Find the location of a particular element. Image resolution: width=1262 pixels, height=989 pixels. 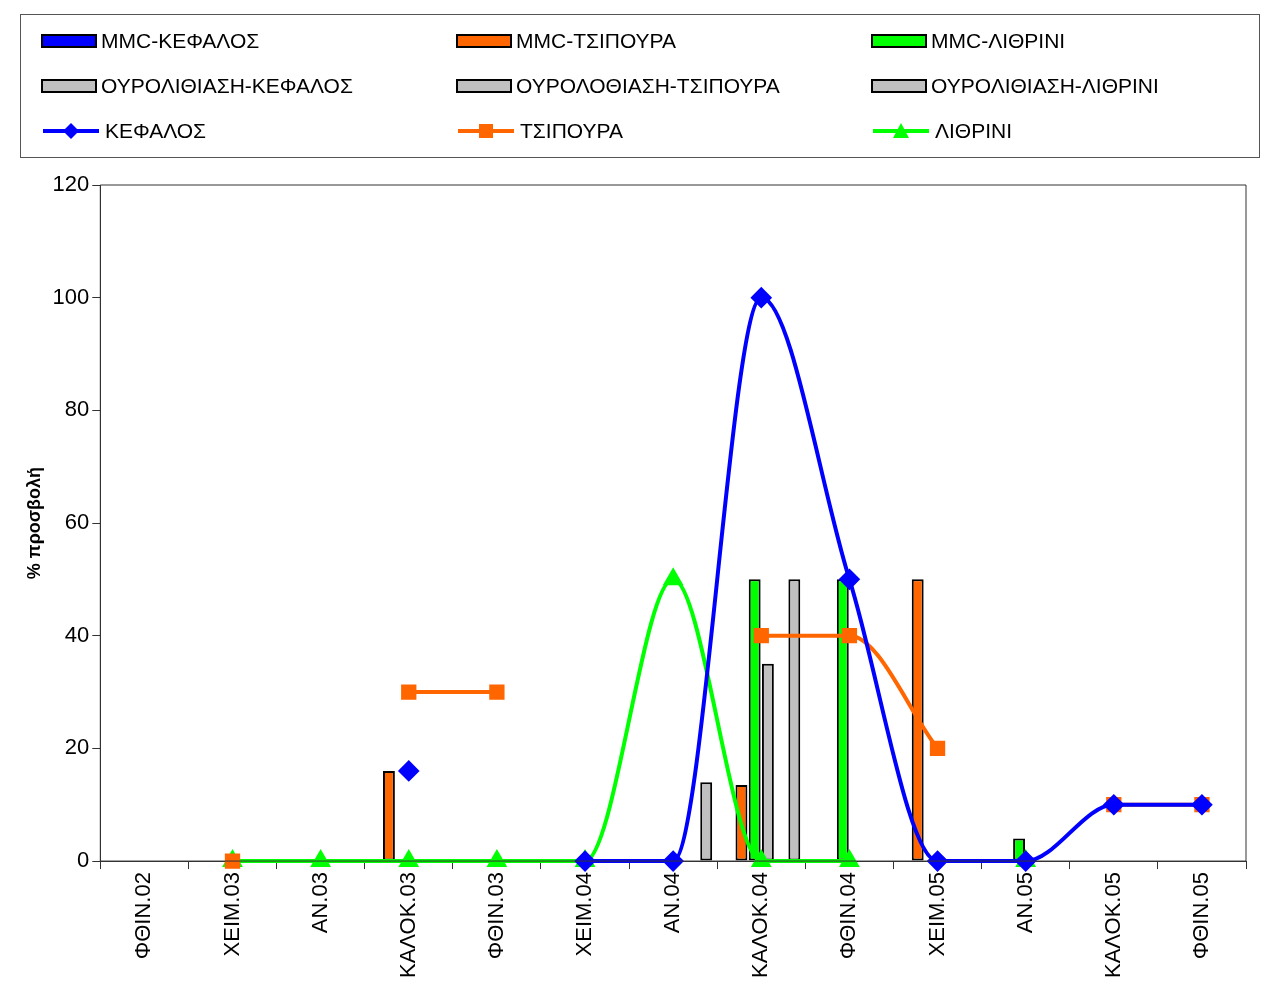

x-tick-label: ΦΘΙΝ.02 is located at coordinates (143, 916).